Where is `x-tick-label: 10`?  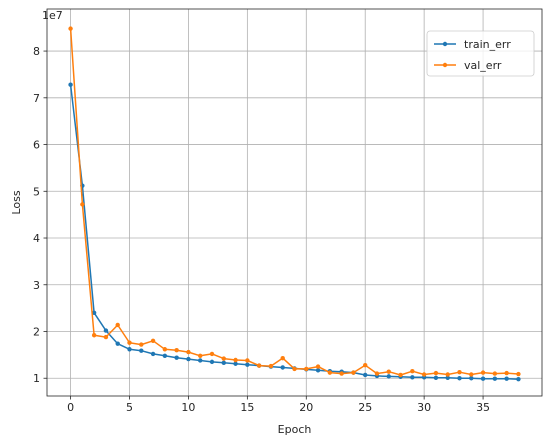
x-tick-label: 10 is located at coordinates (188, 407).